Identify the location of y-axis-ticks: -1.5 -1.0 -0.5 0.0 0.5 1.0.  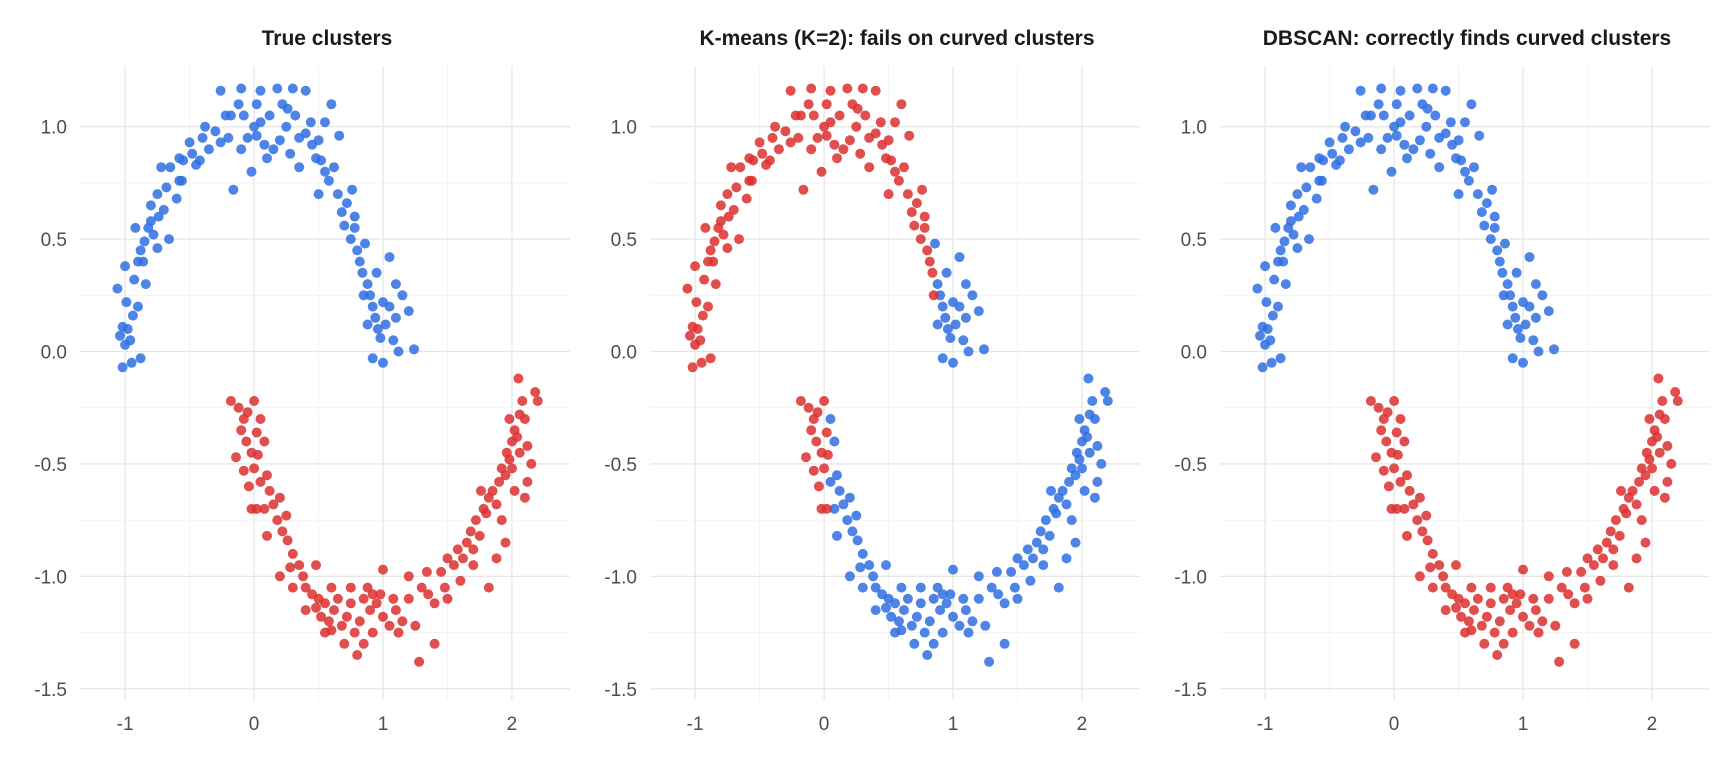
(50, 409).